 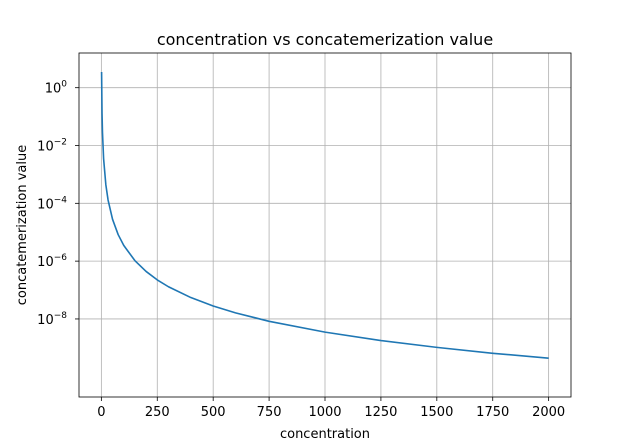 I want to click on x-tick-label: 750, so click(x=269, y=412).